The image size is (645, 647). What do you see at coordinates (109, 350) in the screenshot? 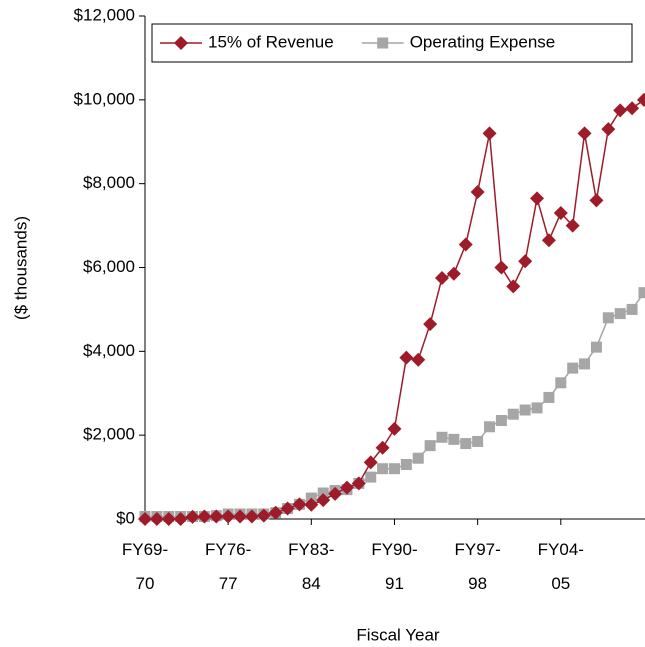
I see `y-tick-label: $4,000` at bounding box center [109, 350].